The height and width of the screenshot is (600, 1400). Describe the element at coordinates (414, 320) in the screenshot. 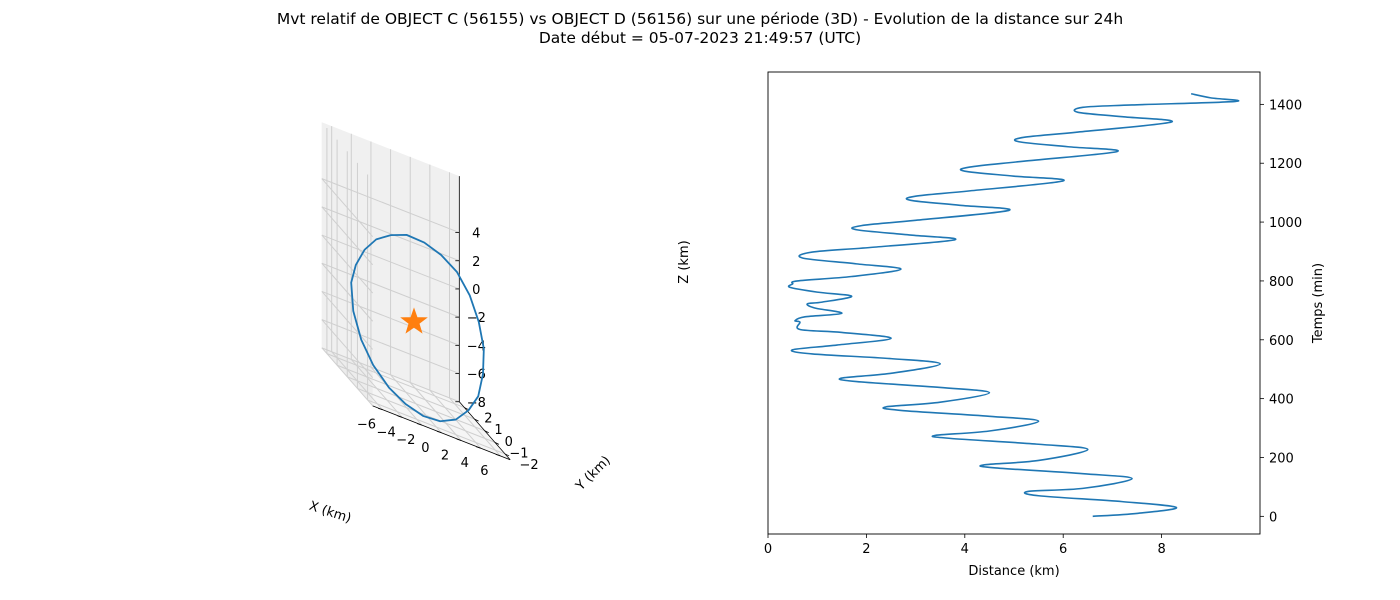

I see `star-marker` at that location.